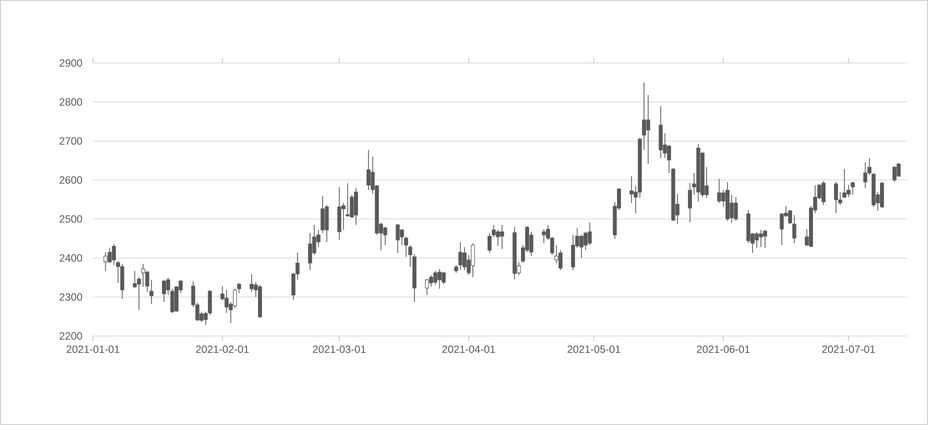 The height and width of the screenshot is (425, 928). Describe the element at coordinates (93, 349) in the screenshot. I see `x-tick-label: 2021-01-01` at that location.